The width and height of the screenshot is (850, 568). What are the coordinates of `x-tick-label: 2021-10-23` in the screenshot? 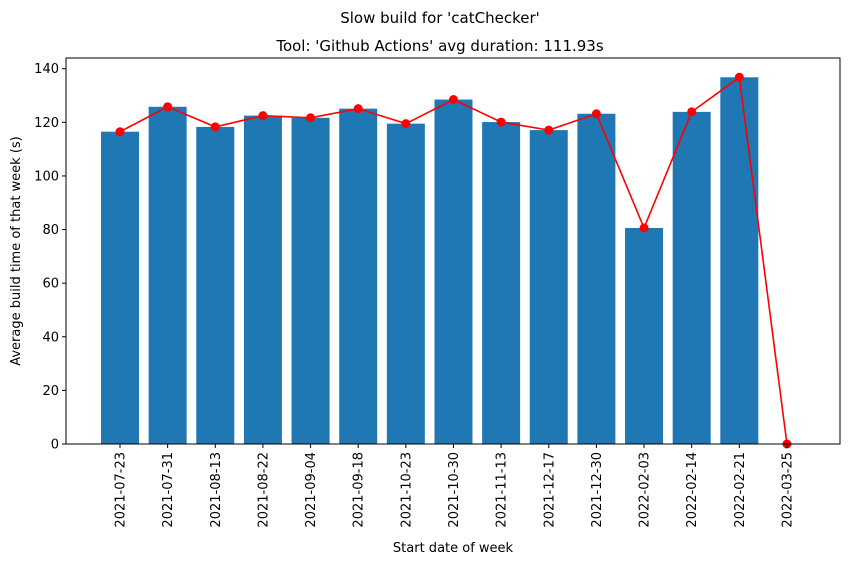 It's located at (406, 490).